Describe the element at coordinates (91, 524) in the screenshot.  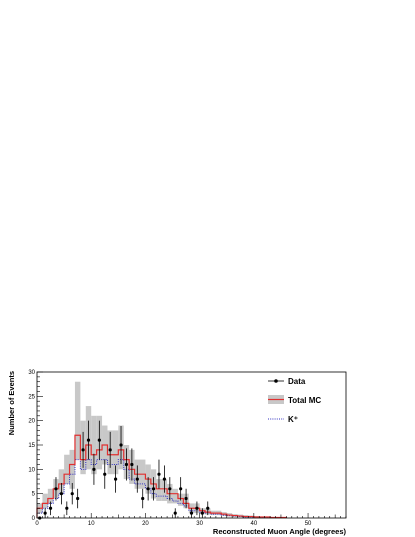
I see `x-tick-label: 10` at that location.